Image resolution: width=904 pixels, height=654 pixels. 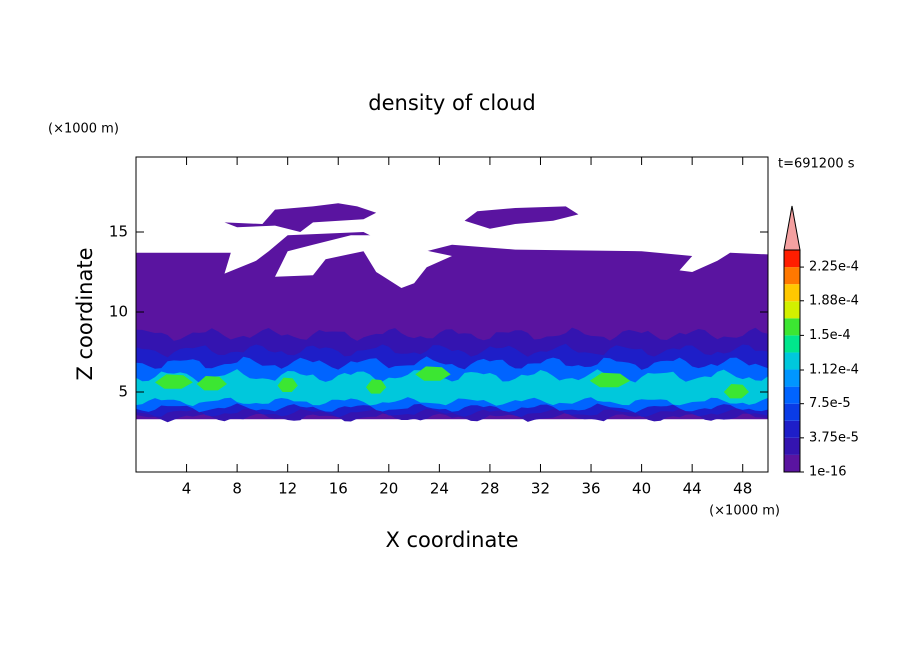 What do you see at coordinates (118, 232) in the screenshot?
I see `y-tick-label: 15` at bounding box center [118, 232].